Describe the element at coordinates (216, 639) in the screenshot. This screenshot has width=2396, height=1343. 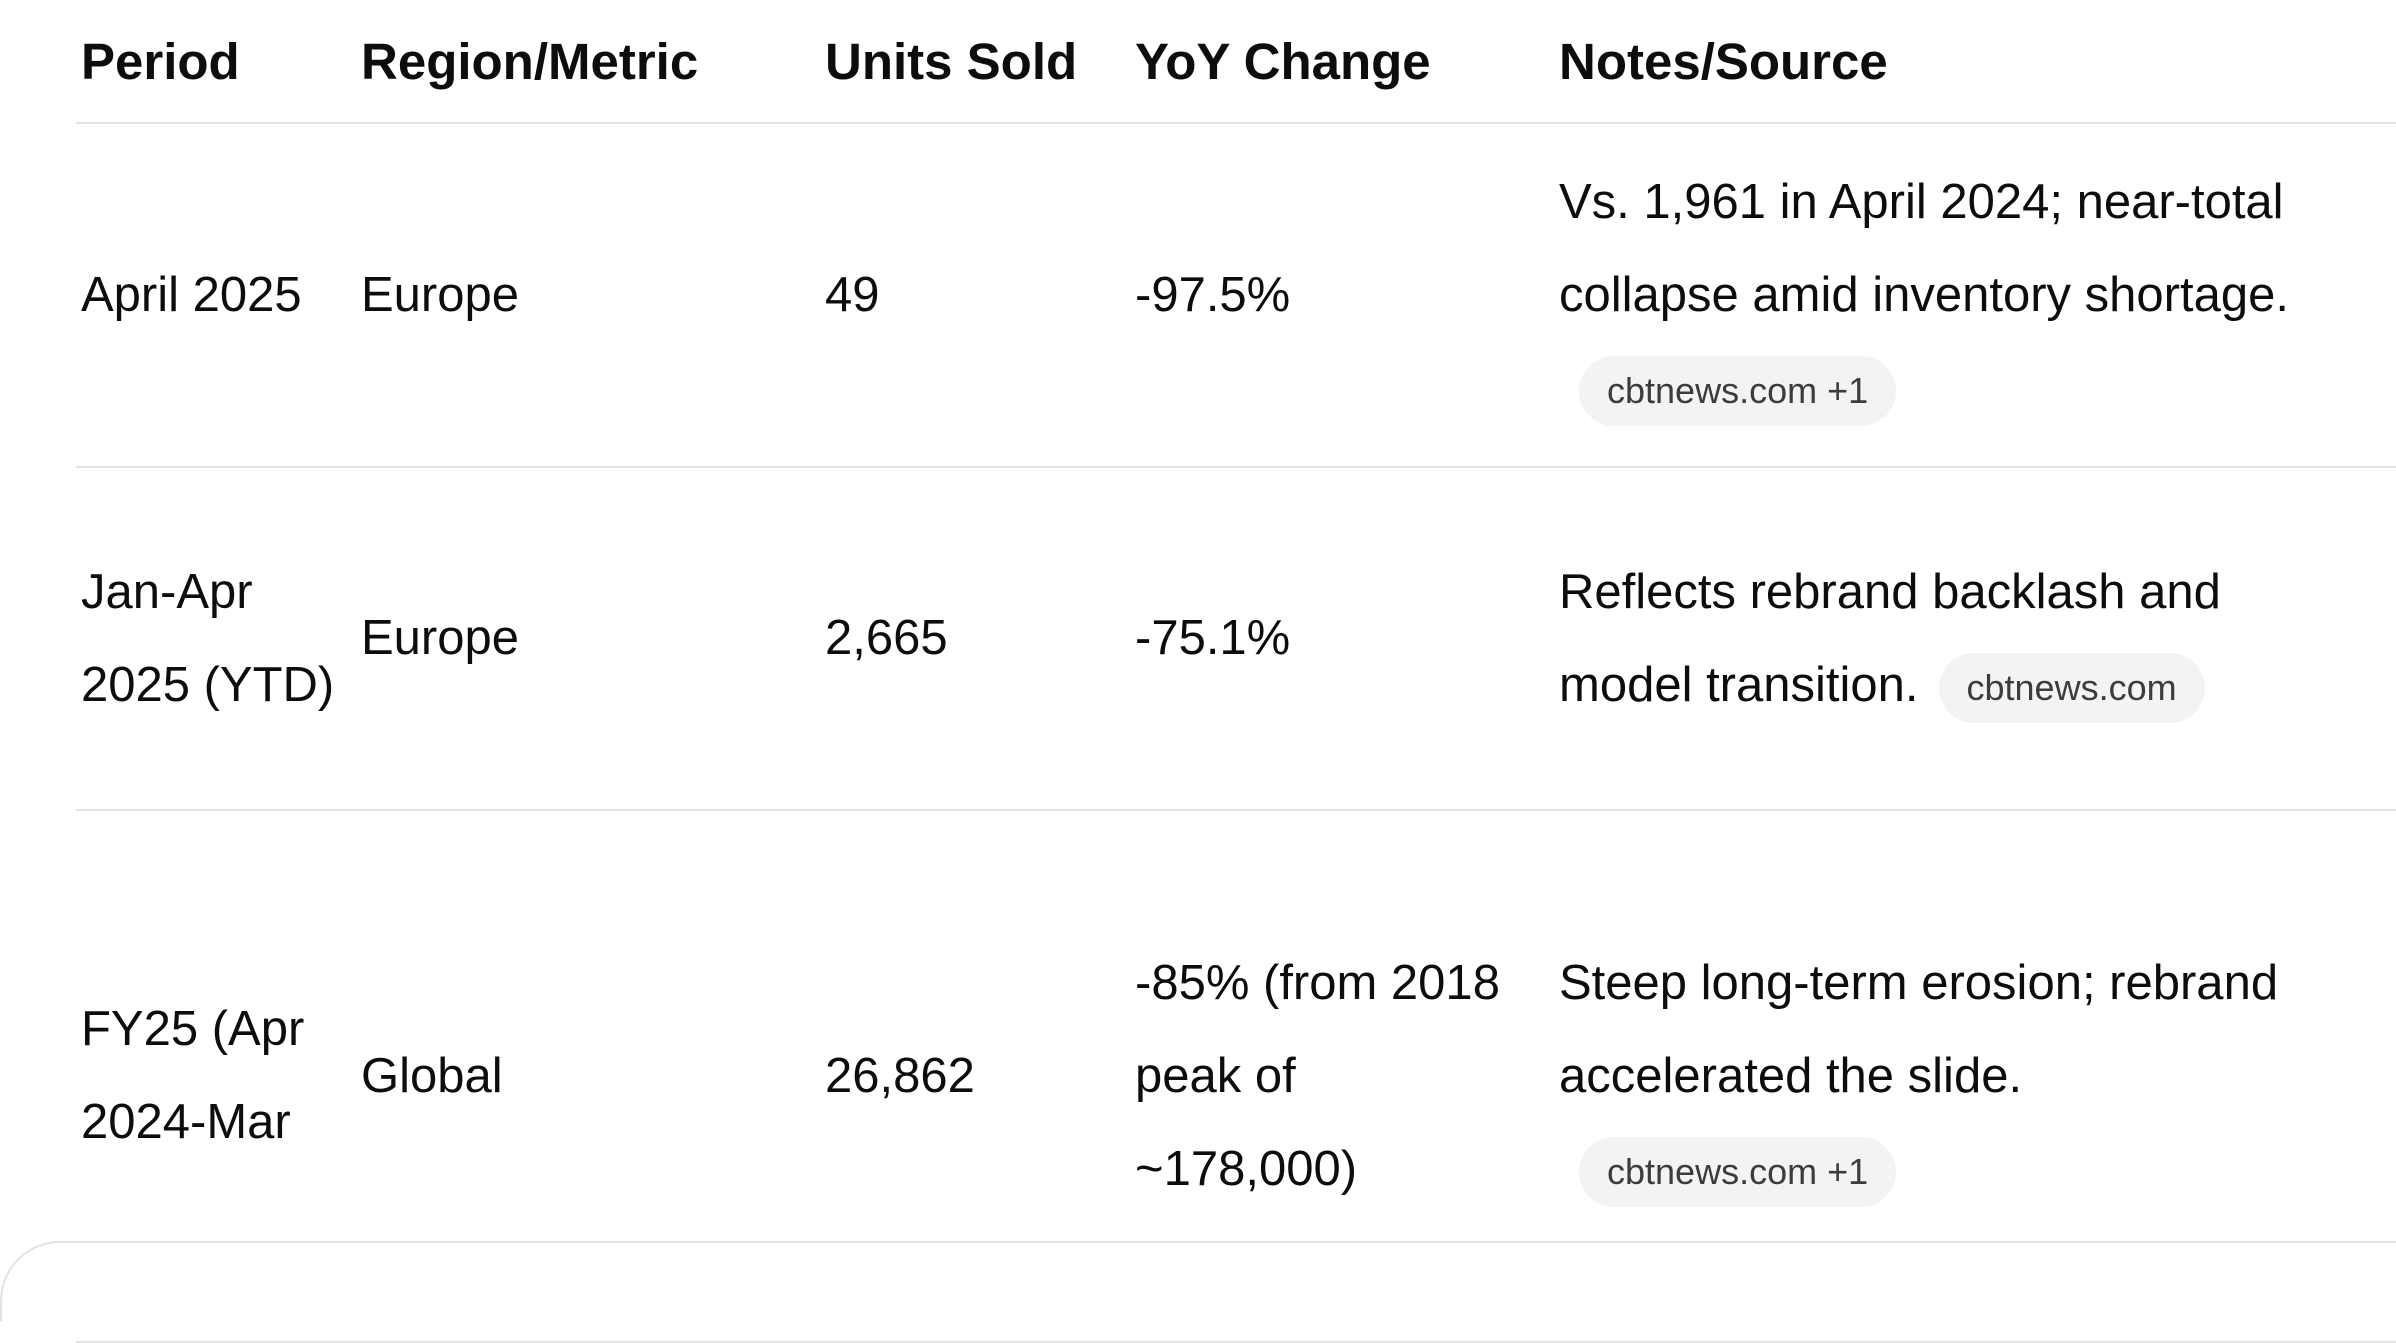
I see `period-cell: Jan-Apr 2025 (YTD)` at that location.